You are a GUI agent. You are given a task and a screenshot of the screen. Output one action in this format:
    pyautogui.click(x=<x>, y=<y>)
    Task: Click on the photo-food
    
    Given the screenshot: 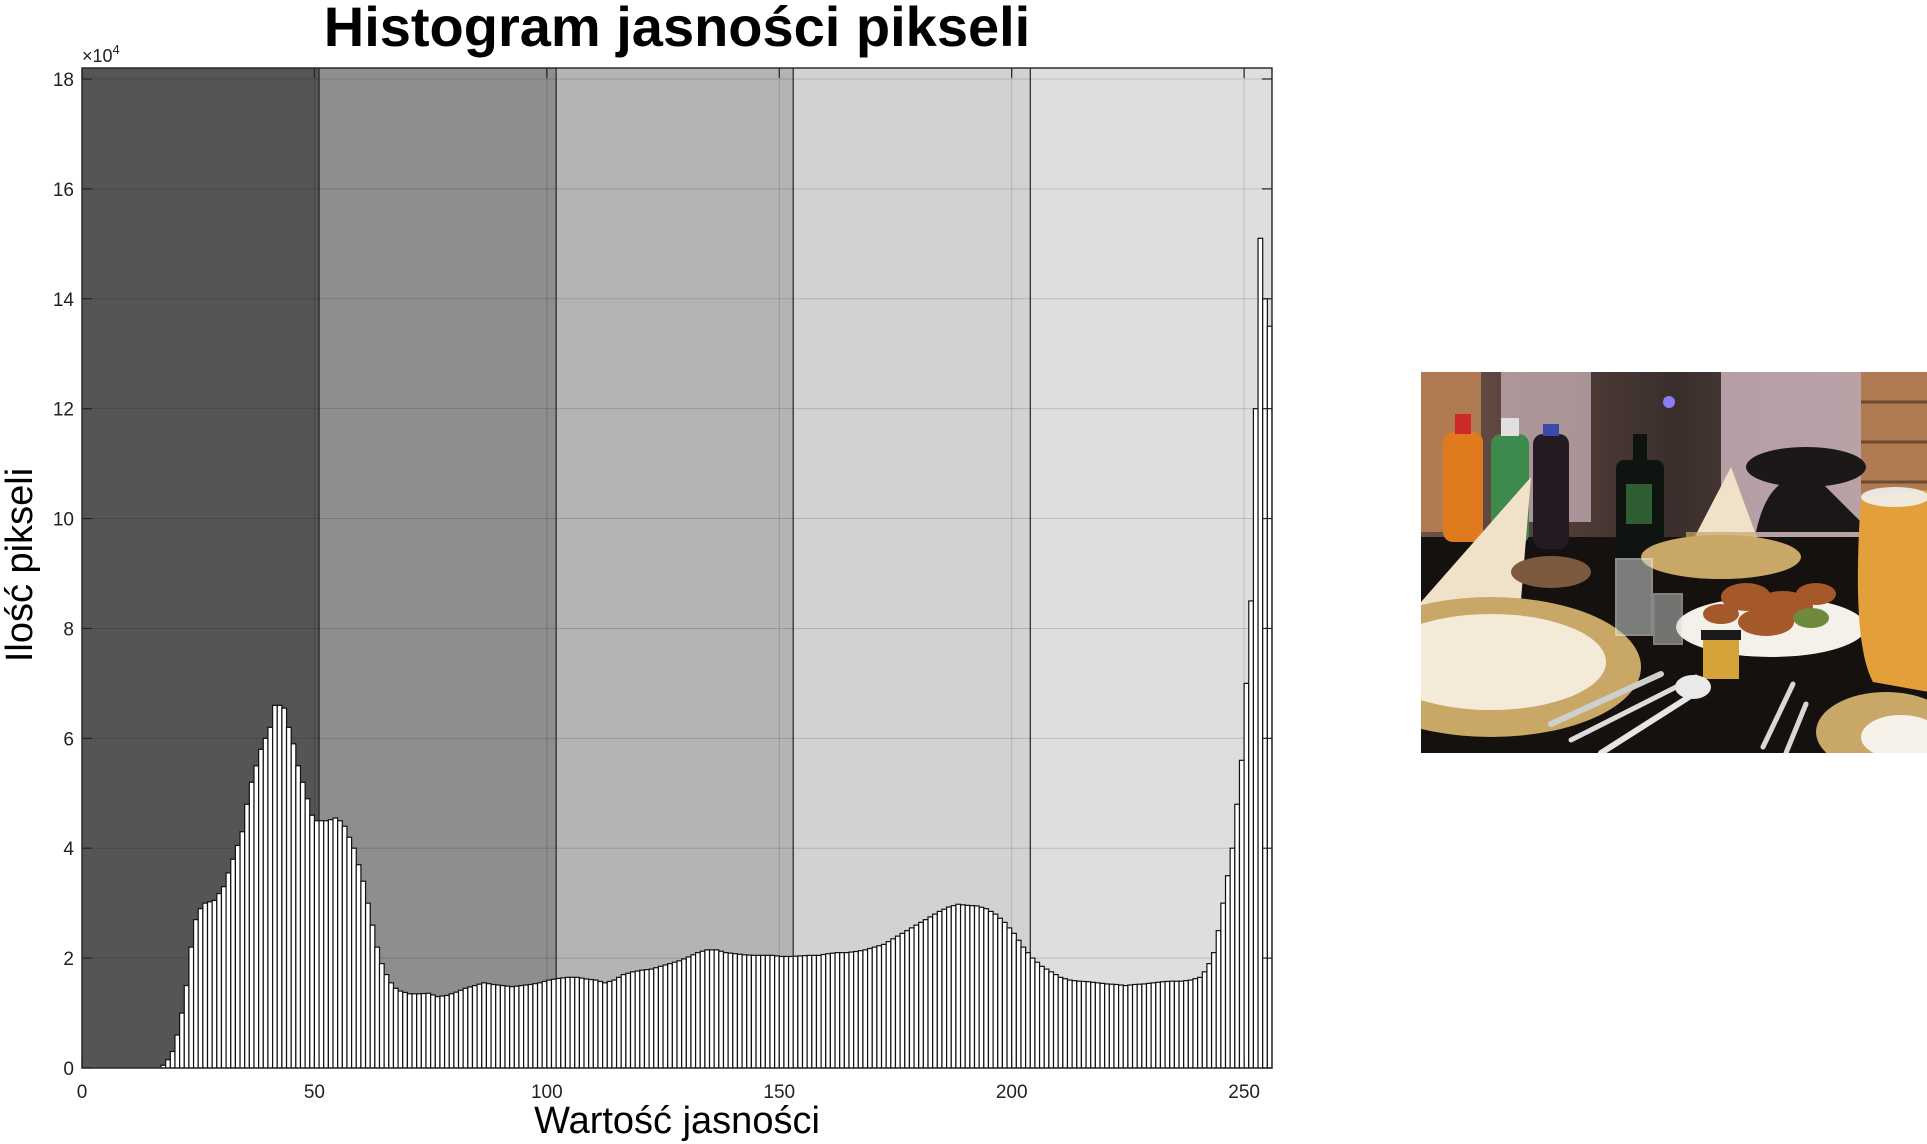 What is the action you would take?
    pyautogui.click(x=1673, y=596)
    